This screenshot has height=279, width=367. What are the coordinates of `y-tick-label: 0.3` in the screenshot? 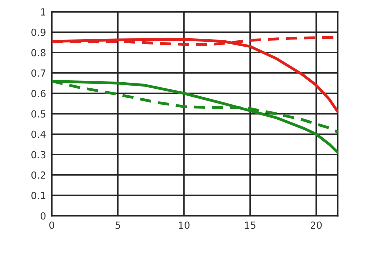 It's located at (39, 155).